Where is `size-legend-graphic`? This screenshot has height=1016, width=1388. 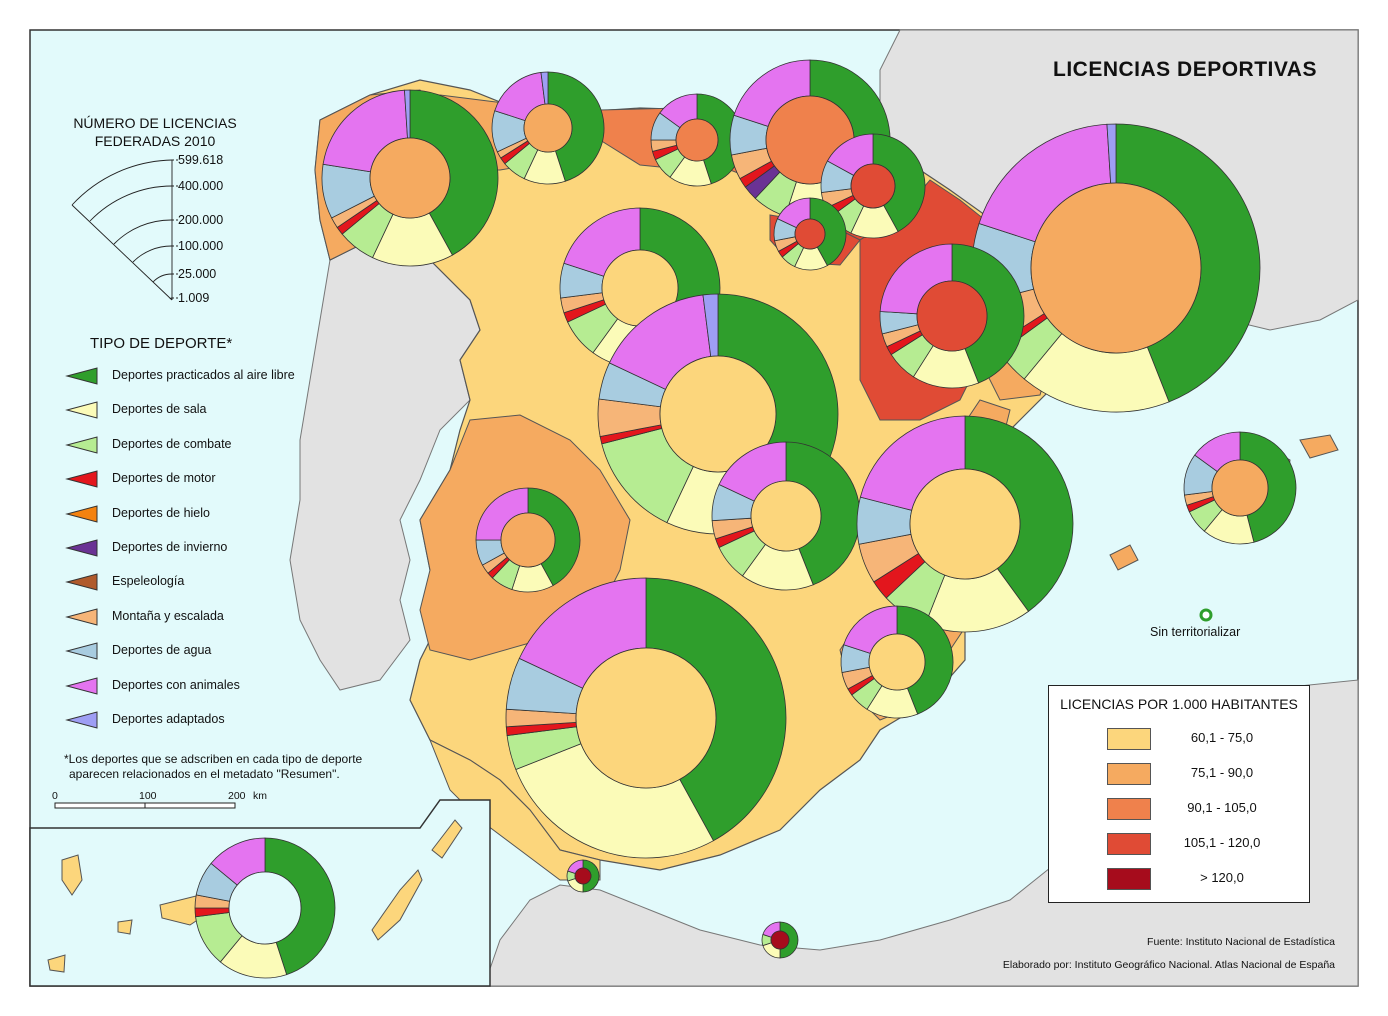
size-legend-graphic is located at coordinates (125, 230).